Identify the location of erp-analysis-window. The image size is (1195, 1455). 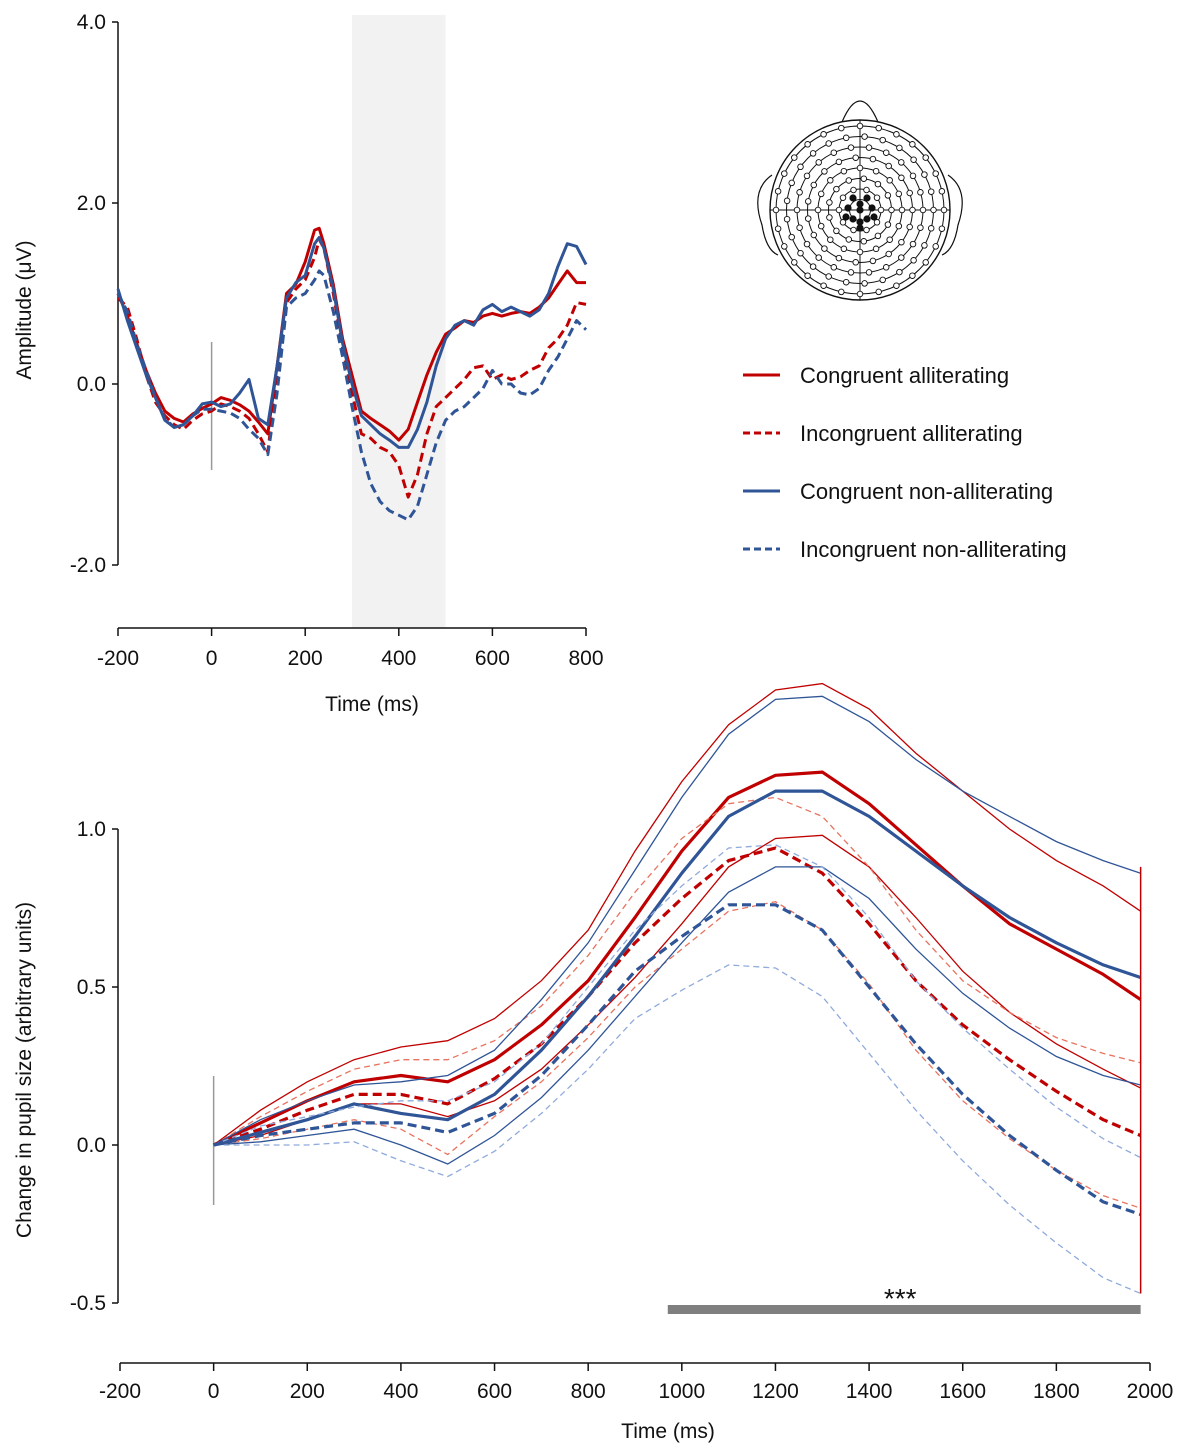
(399, 321).